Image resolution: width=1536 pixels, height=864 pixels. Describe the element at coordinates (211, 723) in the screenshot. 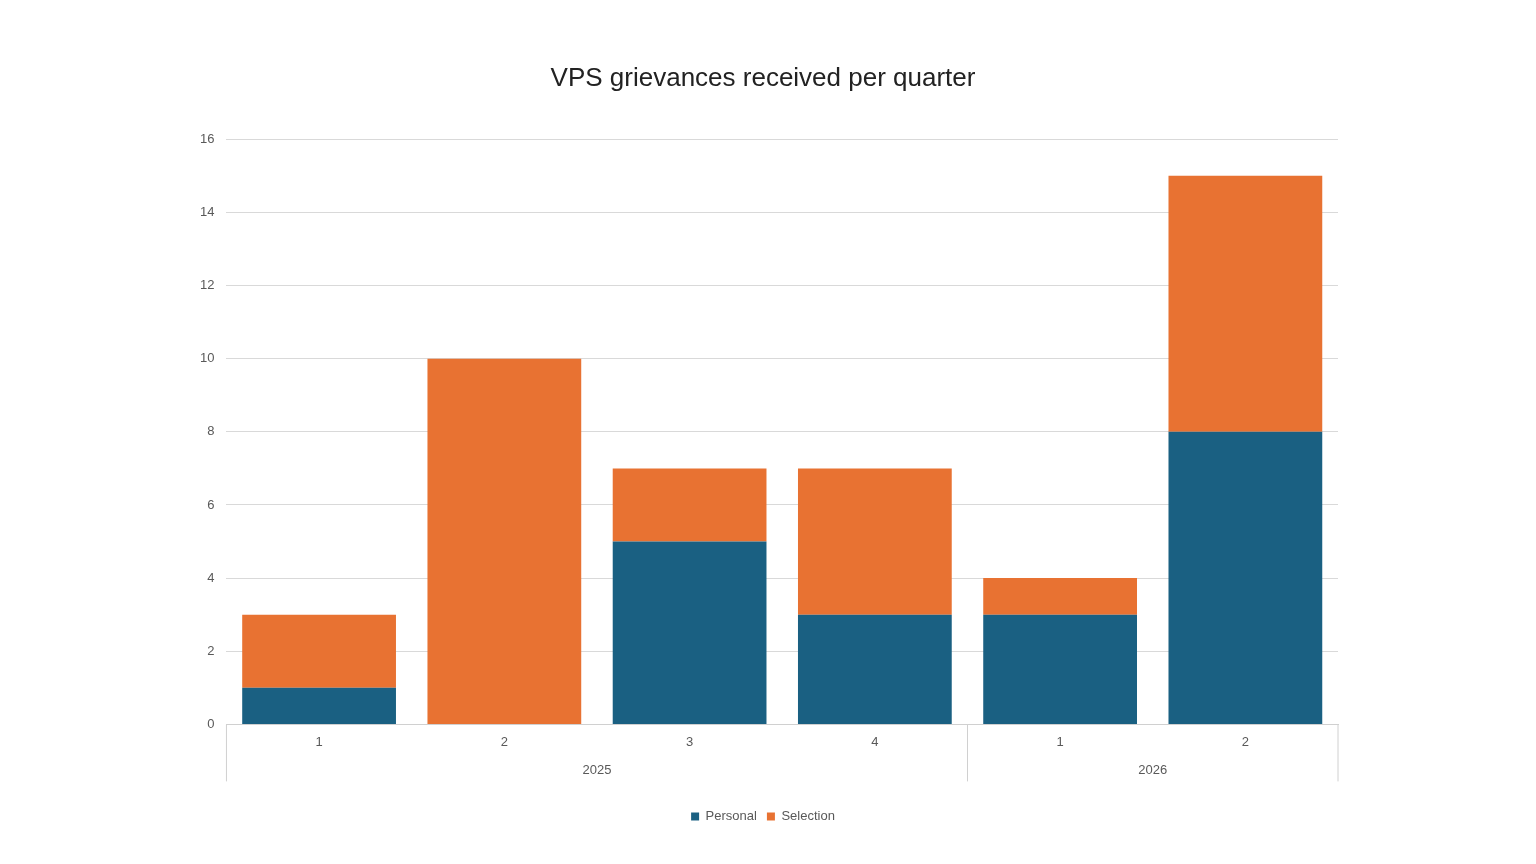

I see `y-tick-label: 0` at that location.